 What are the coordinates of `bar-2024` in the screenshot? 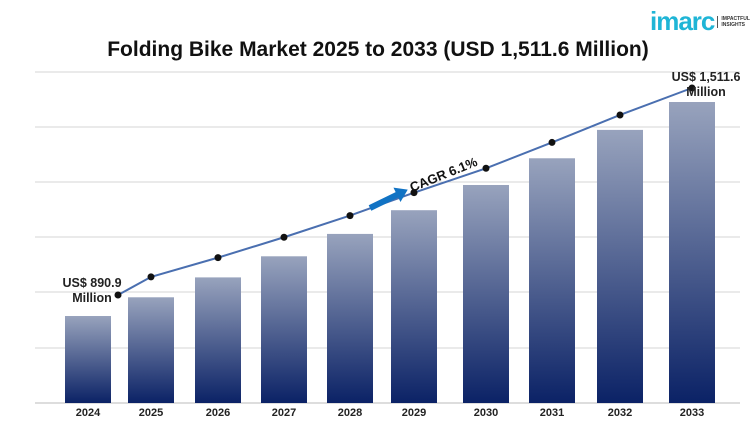 It's located at (88, 359).